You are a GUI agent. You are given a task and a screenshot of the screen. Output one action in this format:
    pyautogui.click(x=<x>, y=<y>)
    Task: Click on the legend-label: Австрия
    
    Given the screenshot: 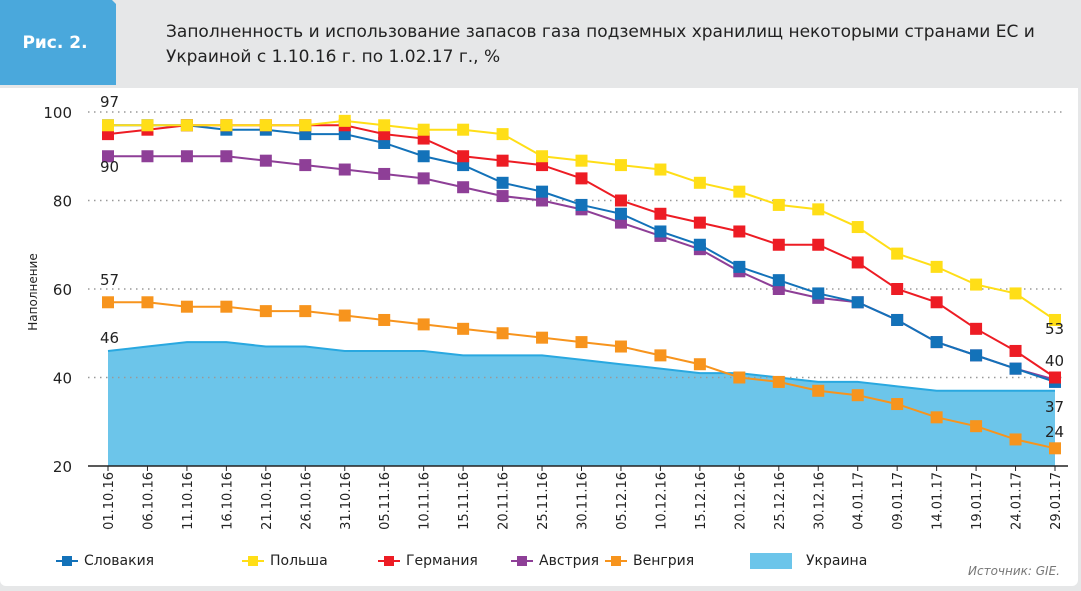 What is the action you would take?
    pyautogui.click(x=569, y=561)
    